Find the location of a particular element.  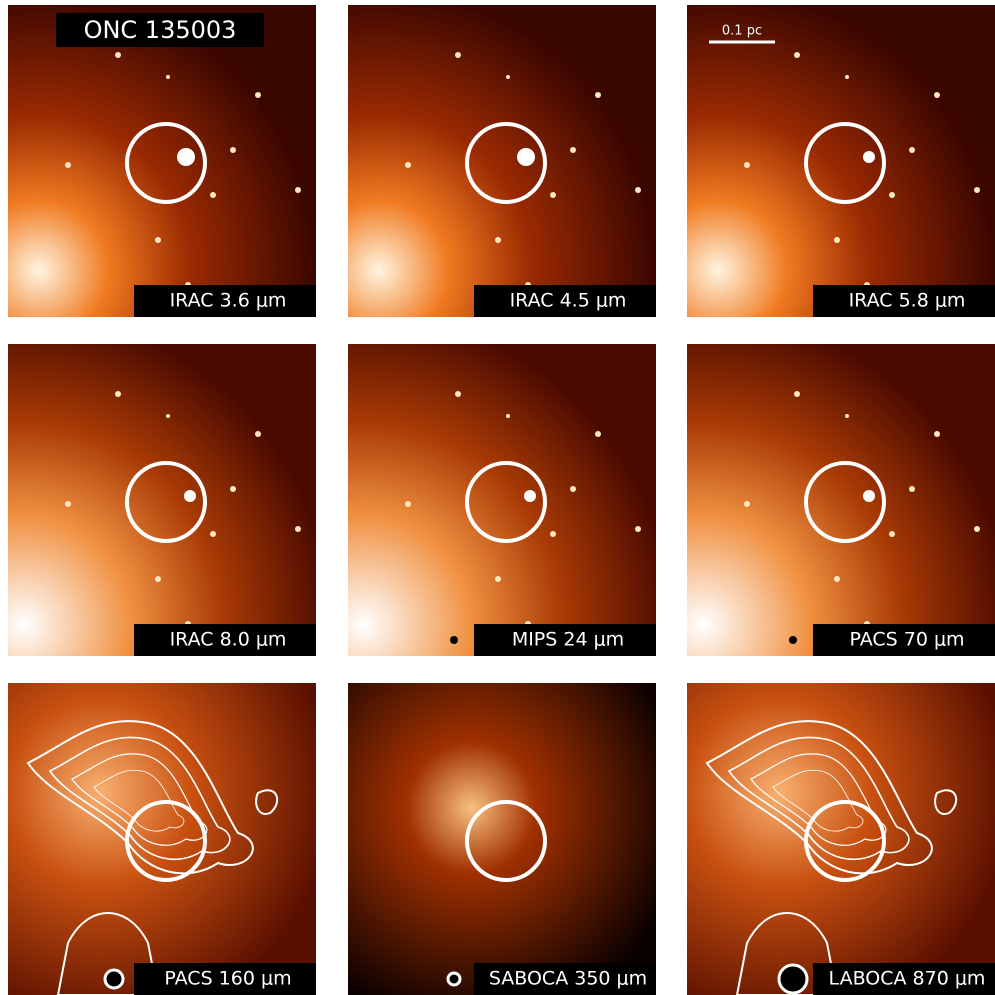

panel-image: IRAC 4.5 μm is located at coordinates (502, 161).